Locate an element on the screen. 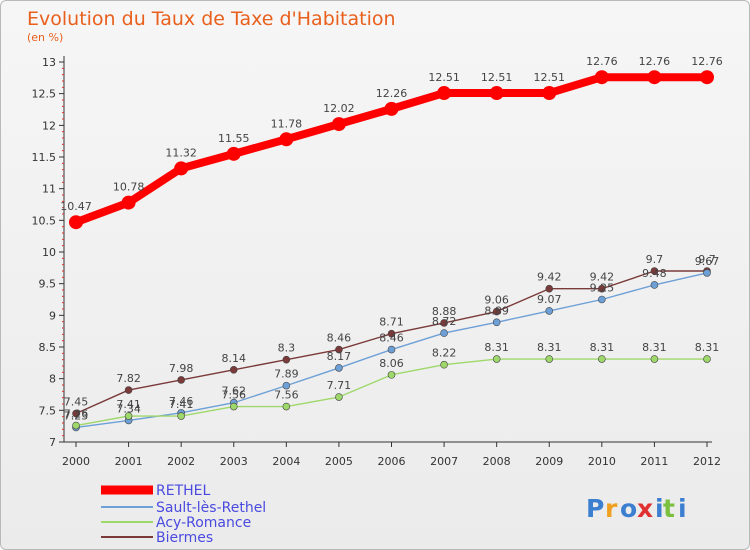  data-label: 7.98 is located at coordinates (181, 368).